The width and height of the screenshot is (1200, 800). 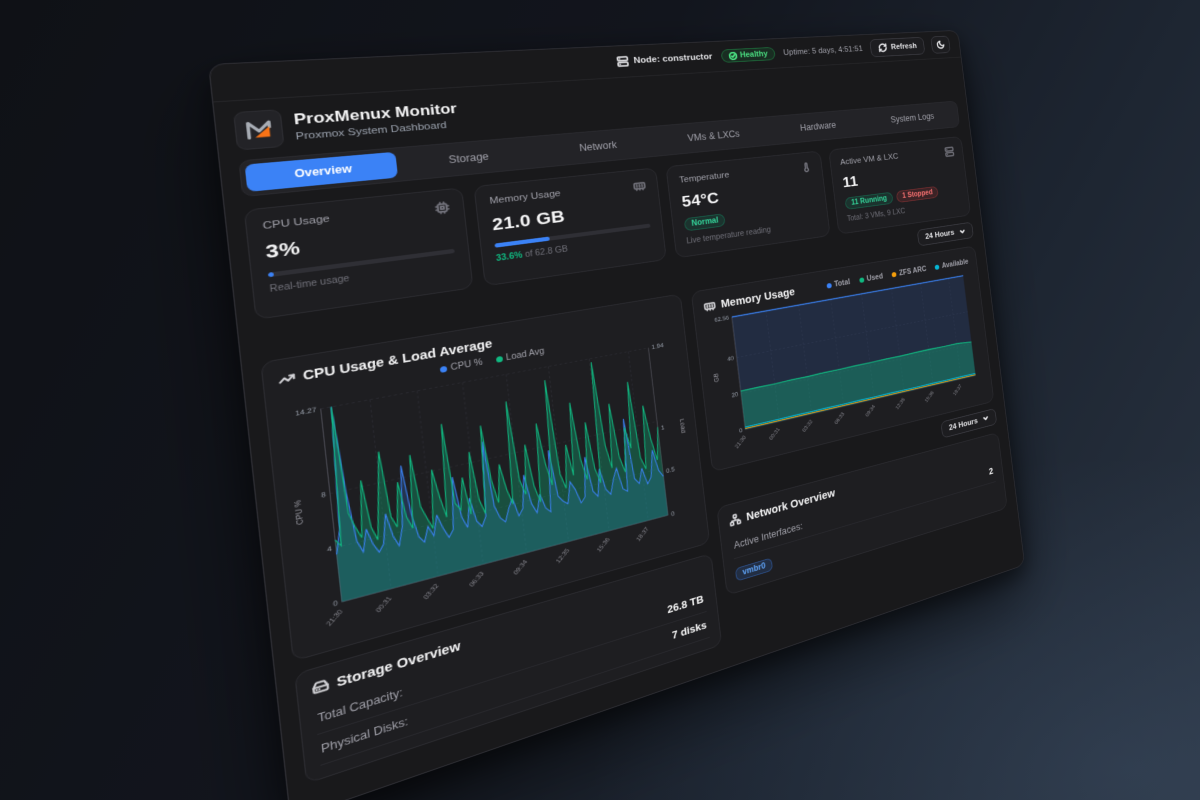 What do you see at coordinates (963, 424) in the screenshot?
I see `time-range-label-2: 24 Hours` at bounding box center [963, 424].